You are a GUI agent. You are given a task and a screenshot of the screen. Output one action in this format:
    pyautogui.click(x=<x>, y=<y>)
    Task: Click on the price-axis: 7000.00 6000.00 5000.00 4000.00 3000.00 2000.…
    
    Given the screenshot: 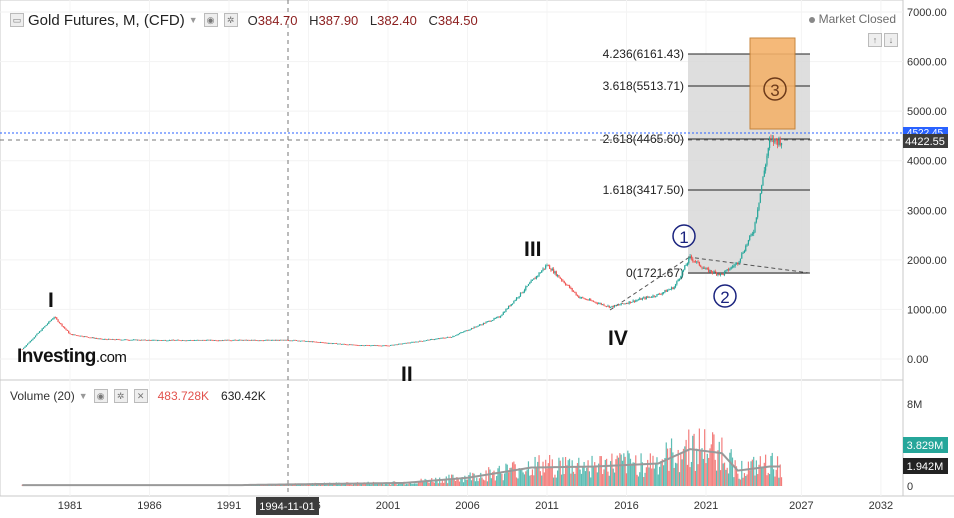 What is the action you would take?
    pyautogui.click(x=927, y=186)
    